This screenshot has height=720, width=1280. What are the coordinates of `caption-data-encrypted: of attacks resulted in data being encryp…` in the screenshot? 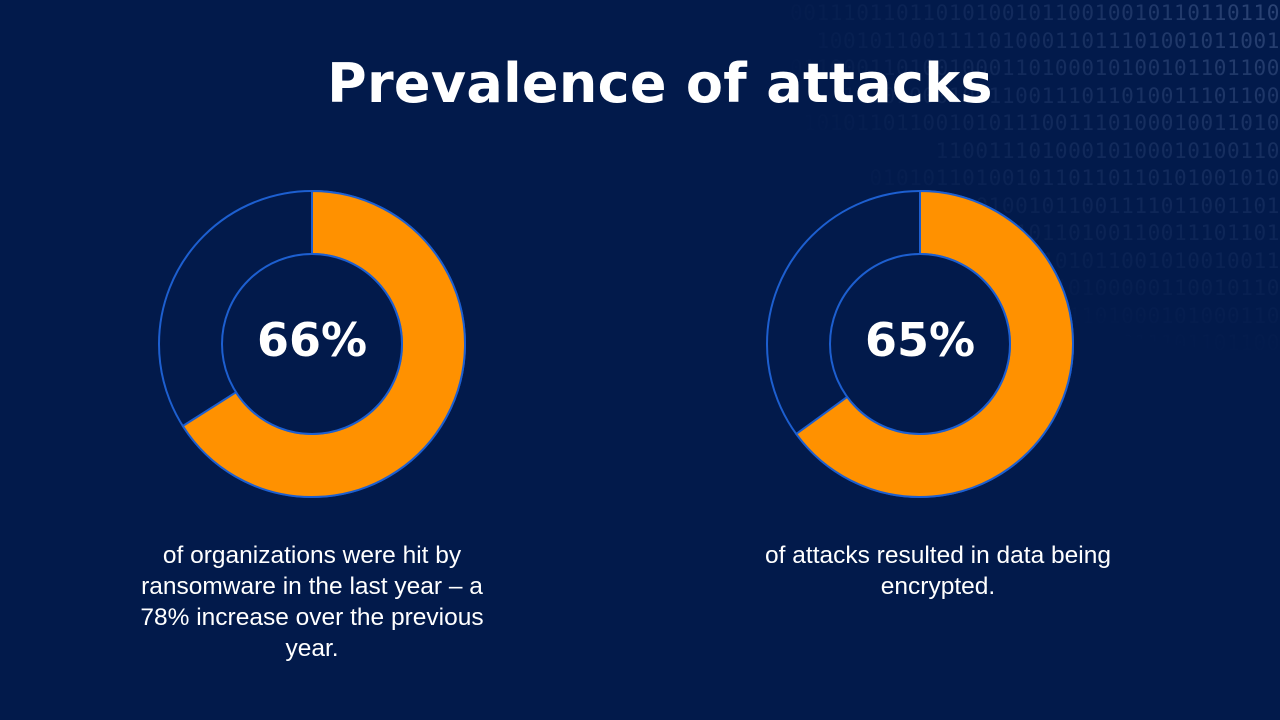 It's located at (938, 571).